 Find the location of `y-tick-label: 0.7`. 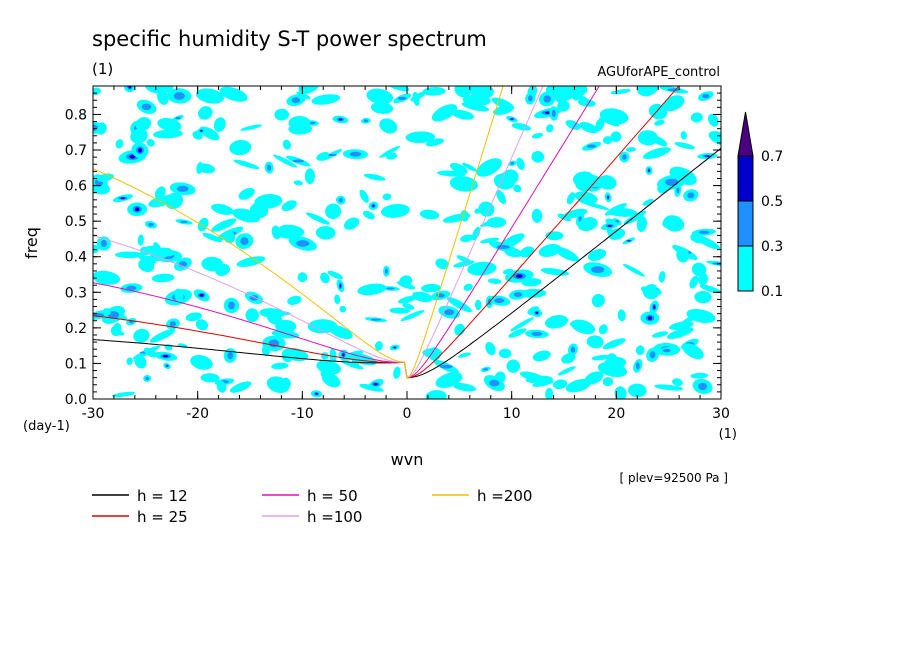

y-tick-label: 0.7 is located at coordinates (76, 151).